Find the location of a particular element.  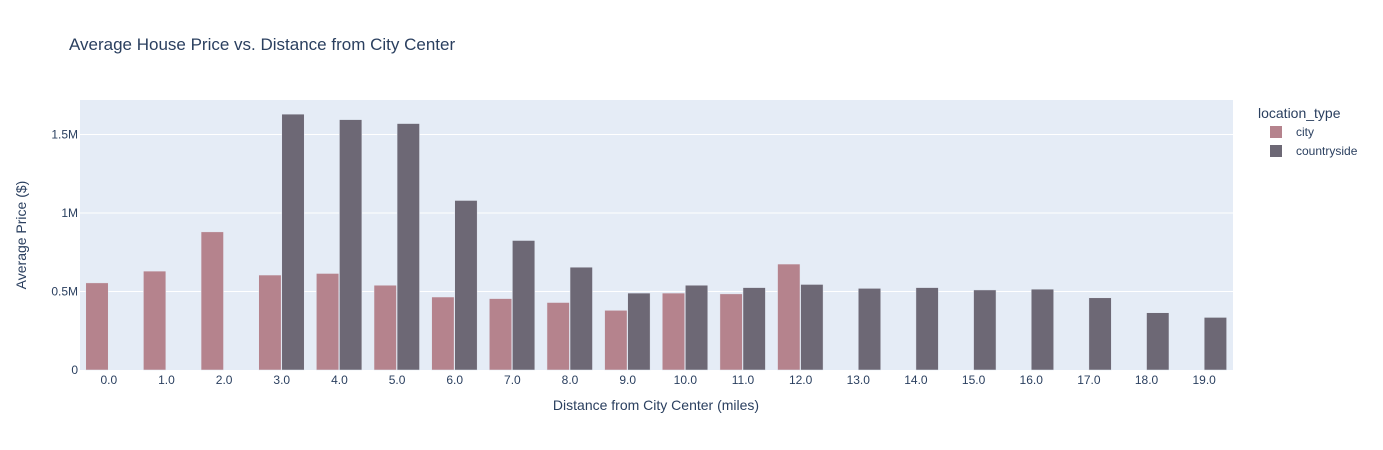

y-axis-title: Average Price ($) is located at coordinates (21, 235).